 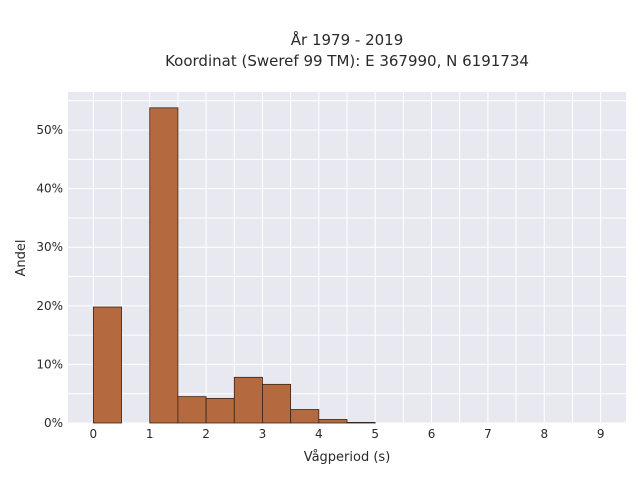 I want to click on chart-title-line-1: År 1979 - 2019, so click(x=347, y=39).